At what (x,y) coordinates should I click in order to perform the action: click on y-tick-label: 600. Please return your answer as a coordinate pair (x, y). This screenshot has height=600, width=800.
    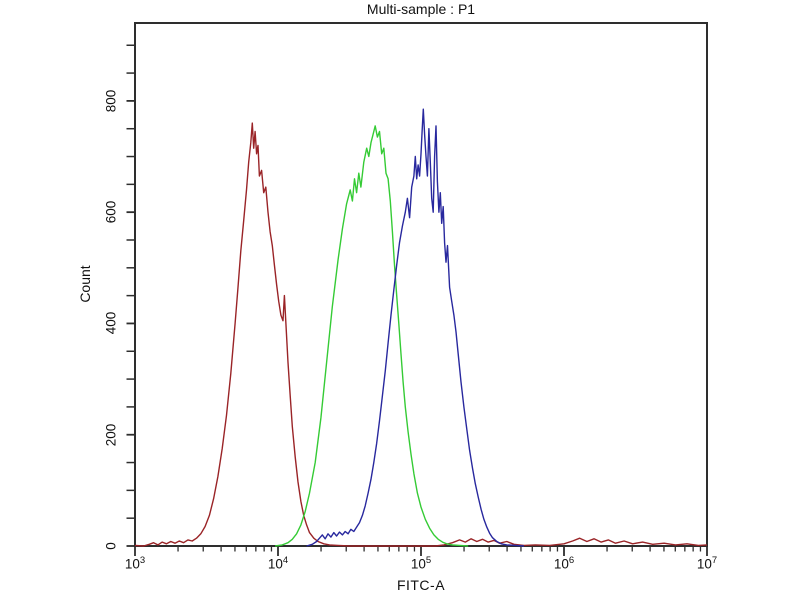
    Looking at the image, I should click on (111, 212).